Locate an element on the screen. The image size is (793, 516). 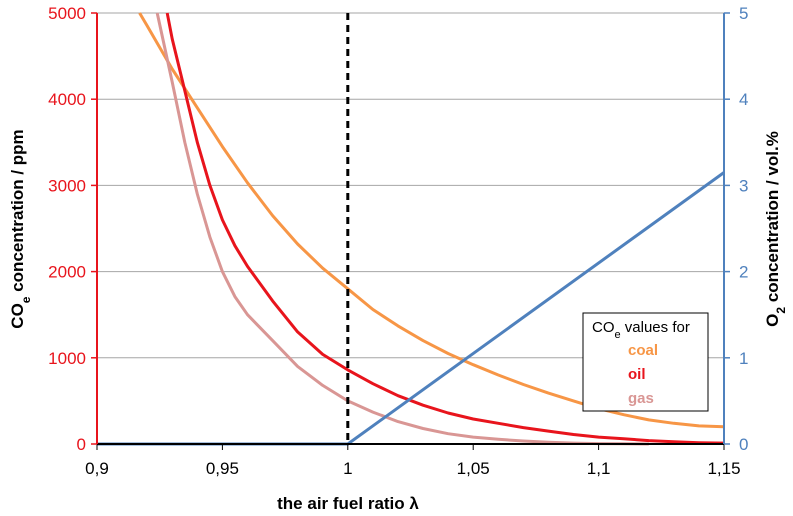
y-left-tick-label: 0 is located at coordinates (81, 444).